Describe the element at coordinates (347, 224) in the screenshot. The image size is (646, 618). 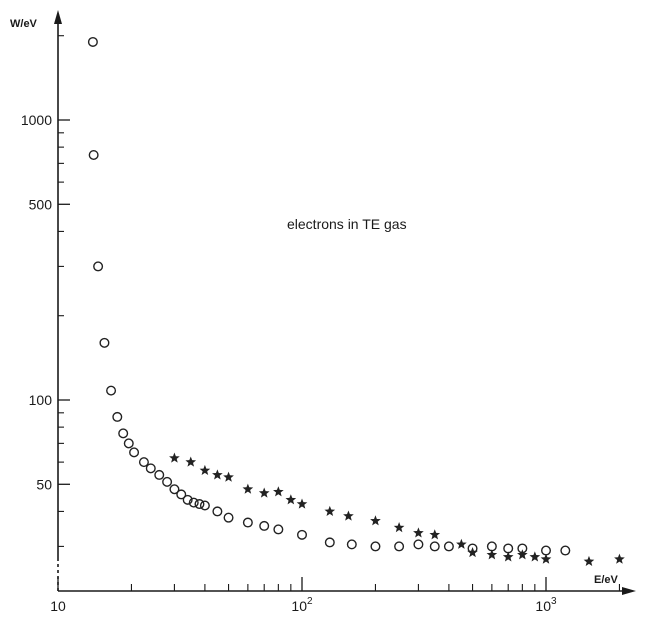
I see `chart-annotation: electrons in TE gas` at that location.